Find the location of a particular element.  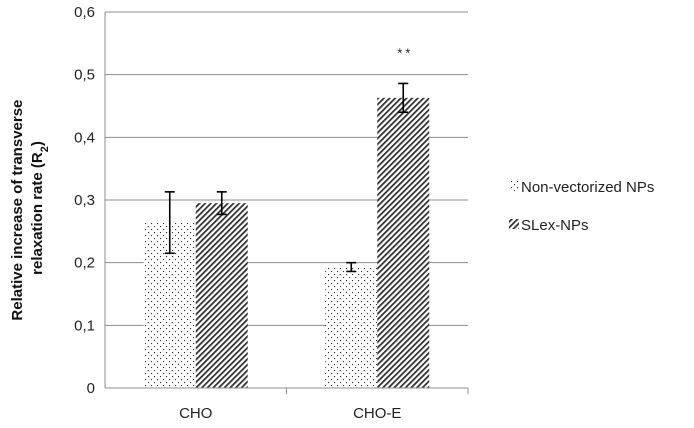

y-tick-label: 0,3 is located at coordinates (84, 200).